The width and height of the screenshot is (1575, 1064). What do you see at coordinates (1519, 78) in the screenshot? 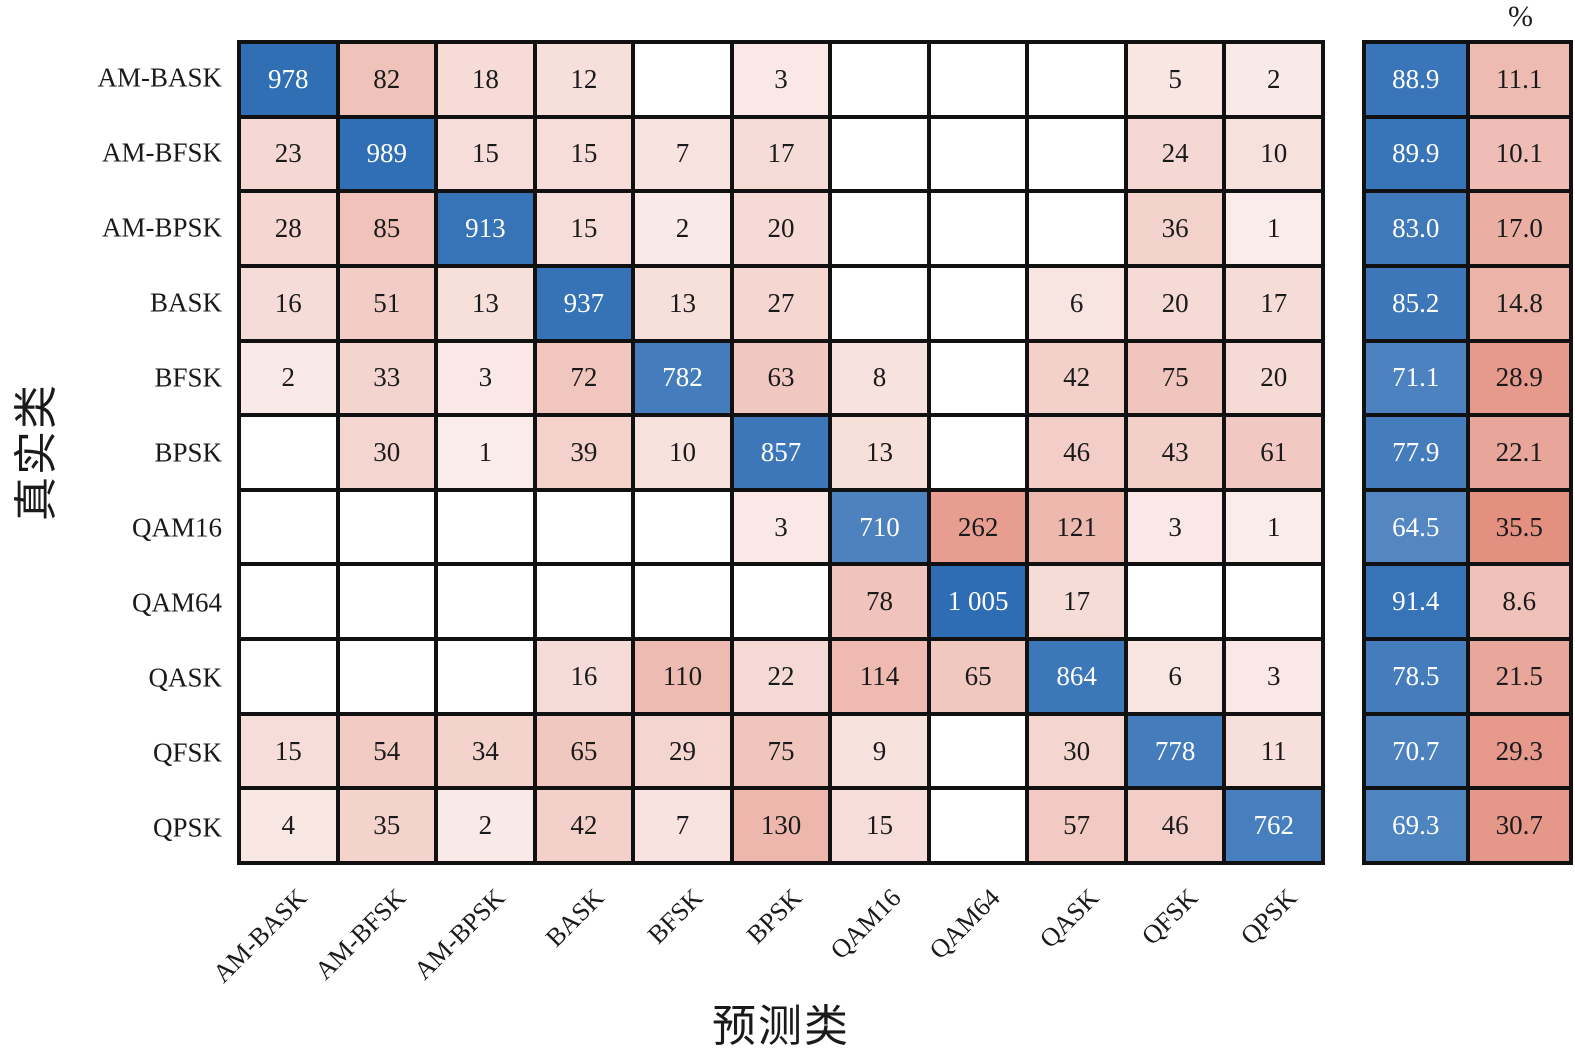
I see `error-value: 11.1` at bounding box center [1519, 78].